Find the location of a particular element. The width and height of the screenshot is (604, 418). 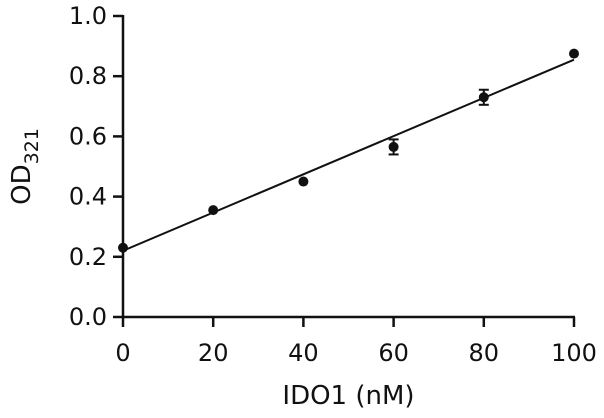

x-axis-title: IDO1 (nM) is located at coordinates (348, 396).